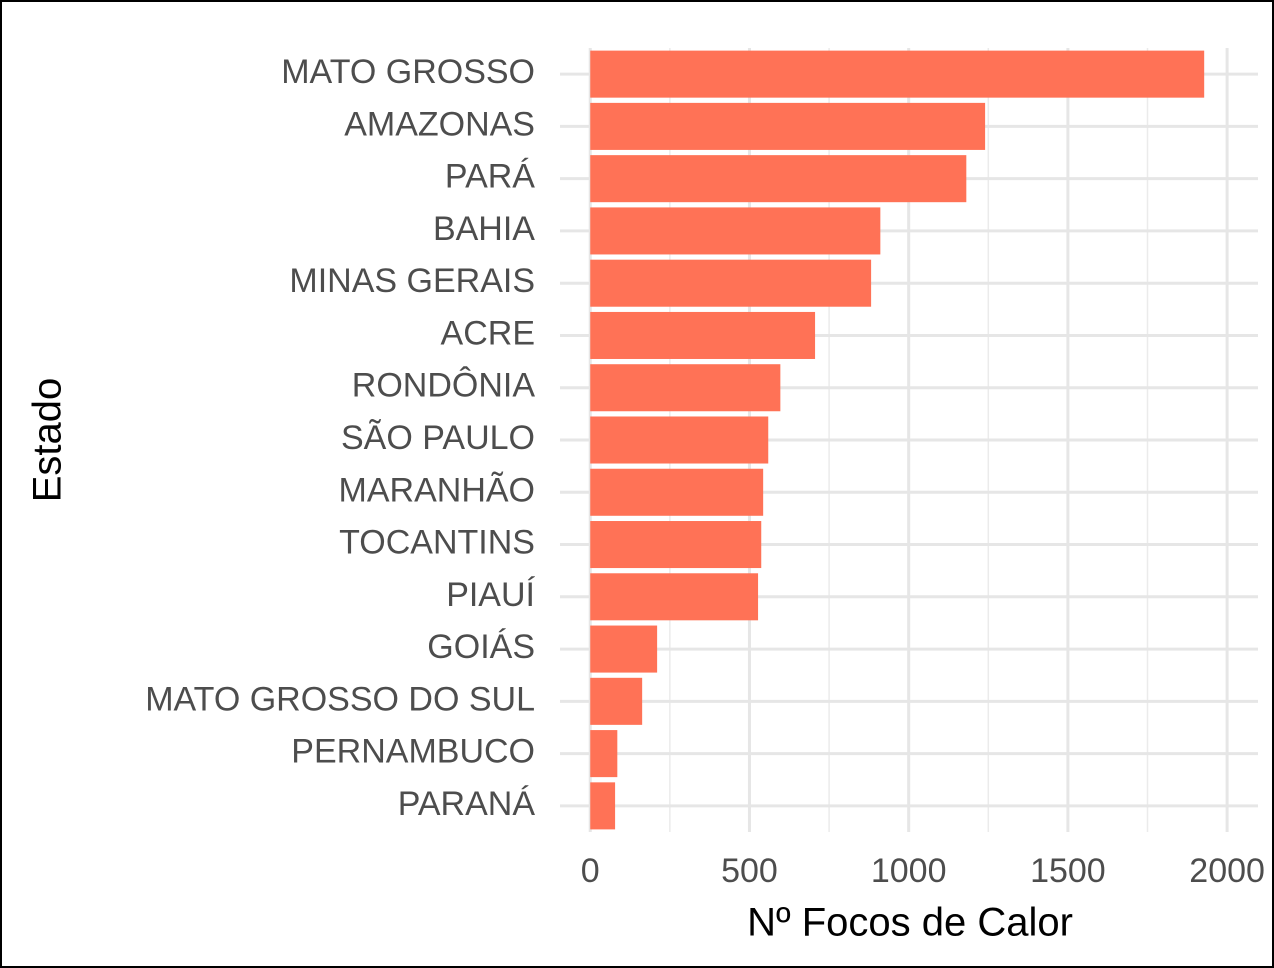  Describe the element at coordinates (590, 871) in the screenshot. I see `x-tick-label: 0` at that location.